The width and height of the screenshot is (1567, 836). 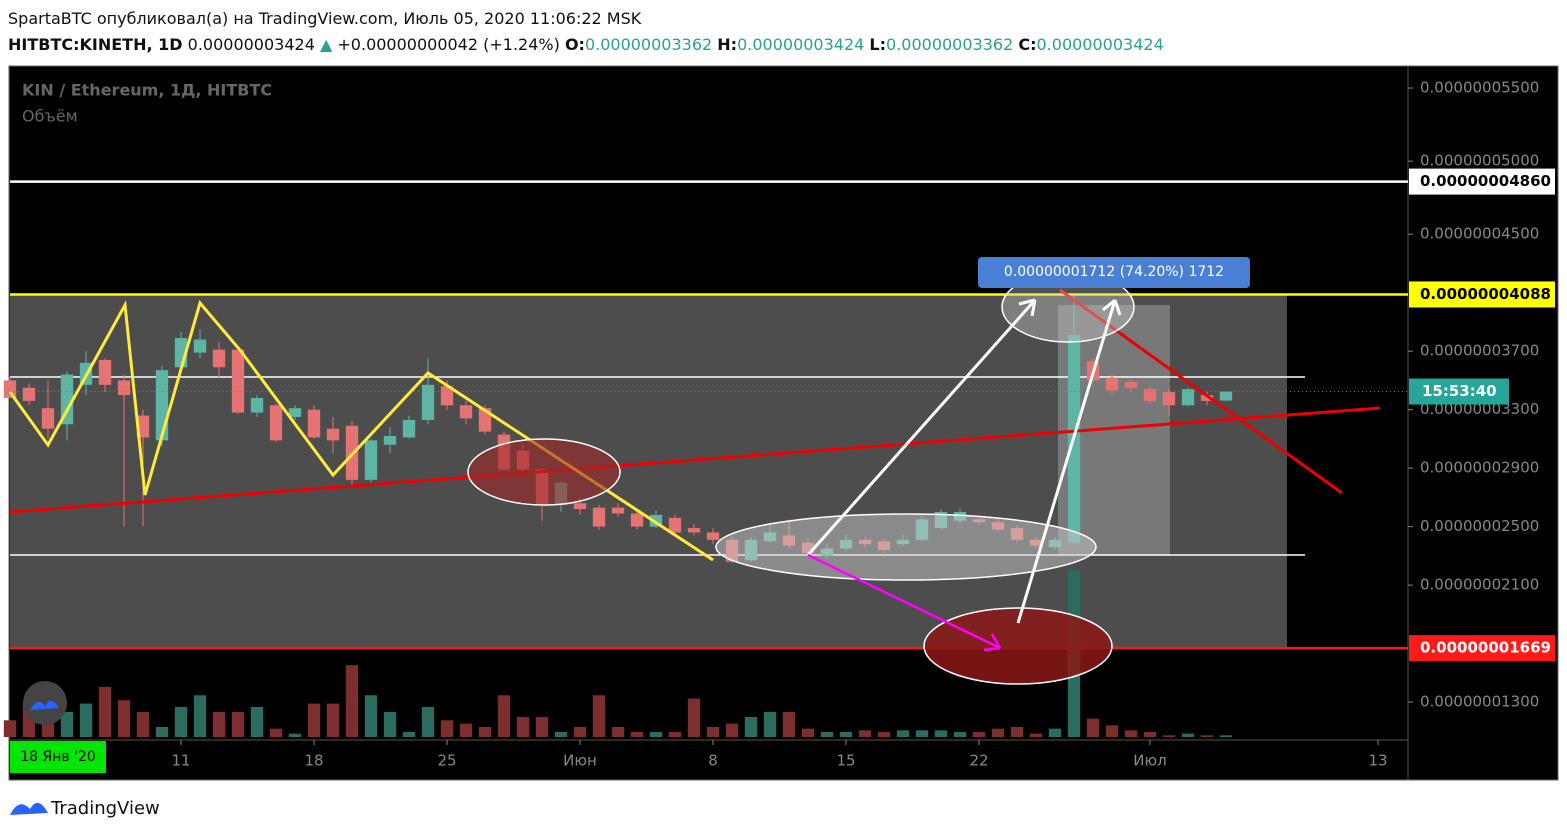 I want to click on x-tick-label: 13, so click(x=1377, y=761).